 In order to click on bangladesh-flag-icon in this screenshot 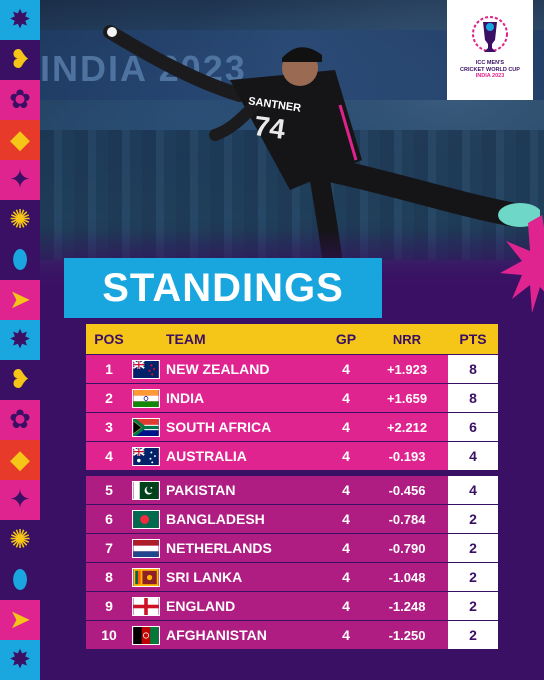, I will do `click(149, 519)`.